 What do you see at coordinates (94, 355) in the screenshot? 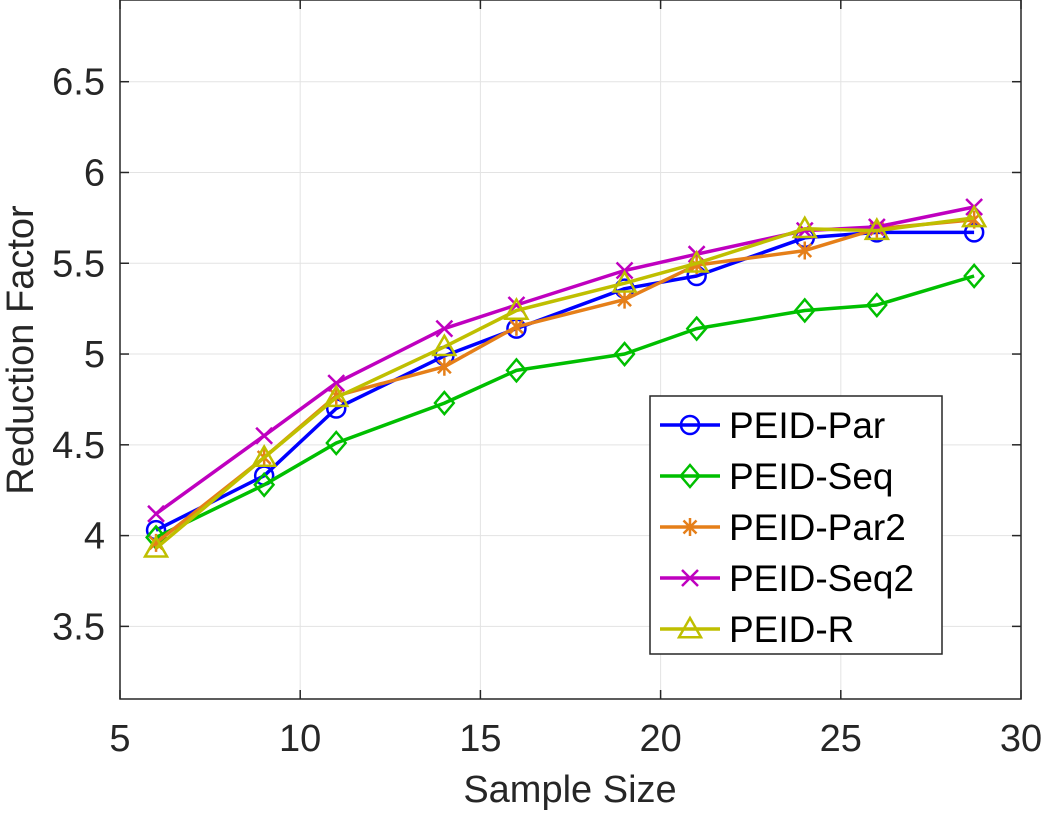
I see `y-tick-label: 5` at bounding box center [94, 355].